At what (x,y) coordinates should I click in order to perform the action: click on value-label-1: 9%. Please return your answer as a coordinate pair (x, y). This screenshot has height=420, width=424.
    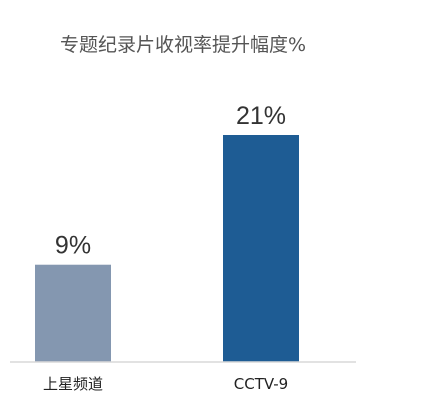
    Looking at the image, I should click on (73, 246).